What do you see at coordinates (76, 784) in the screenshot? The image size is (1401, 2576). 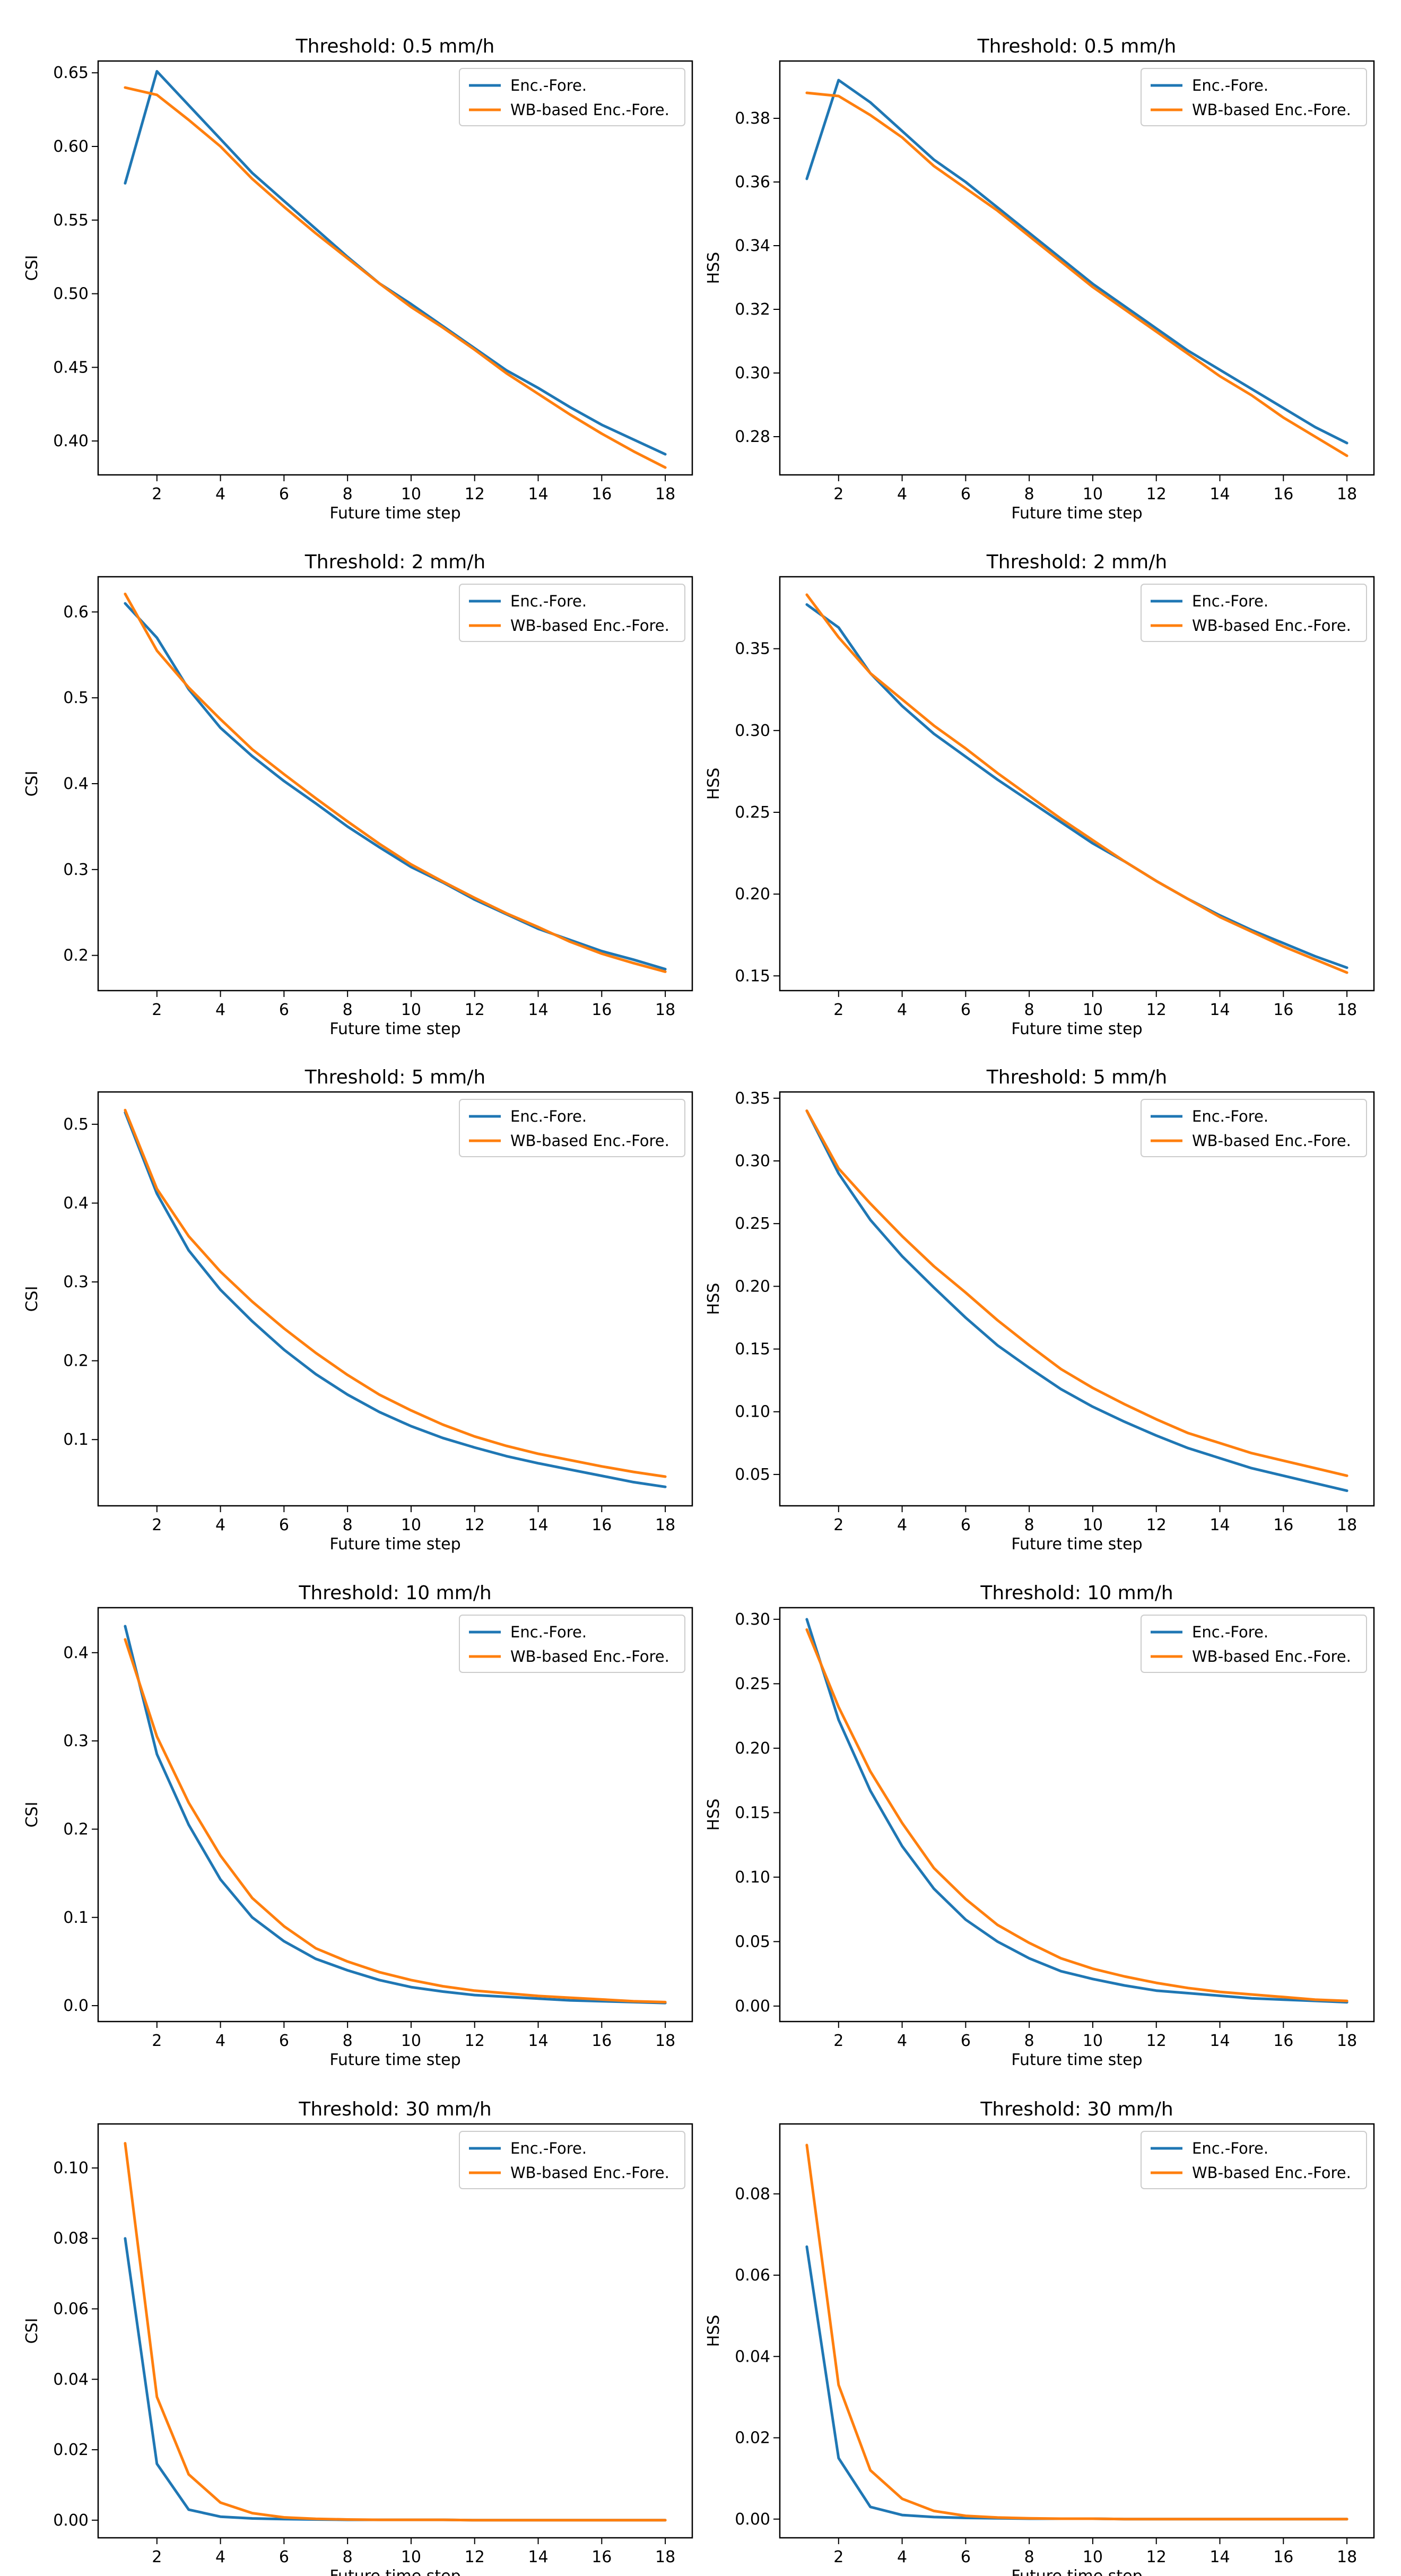 I see `y-tick-label: 0.4` at bounding box center [76, 784].